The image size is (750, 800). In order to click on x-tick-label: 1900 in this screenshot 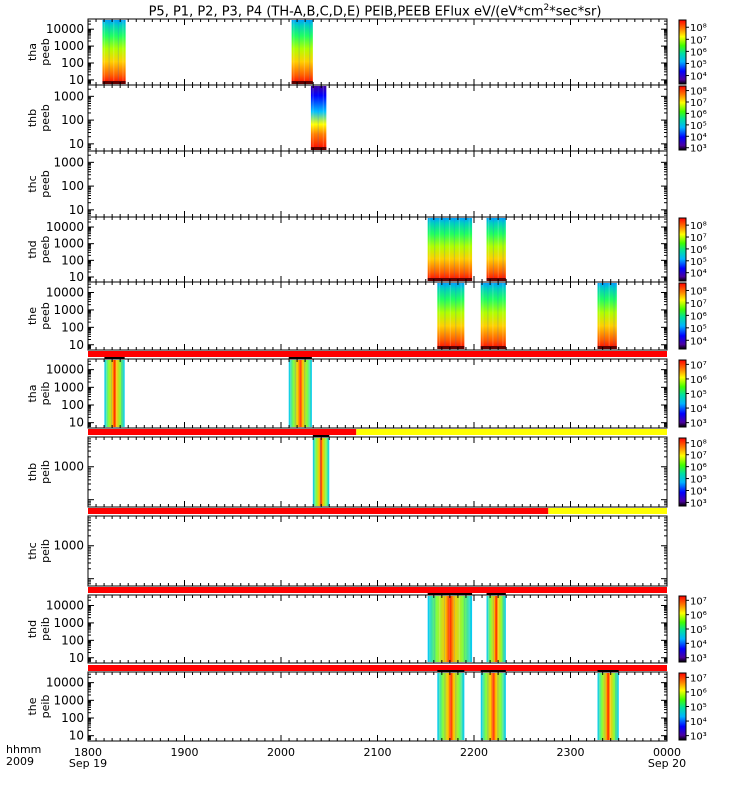, I will do `click(185, 752)`.